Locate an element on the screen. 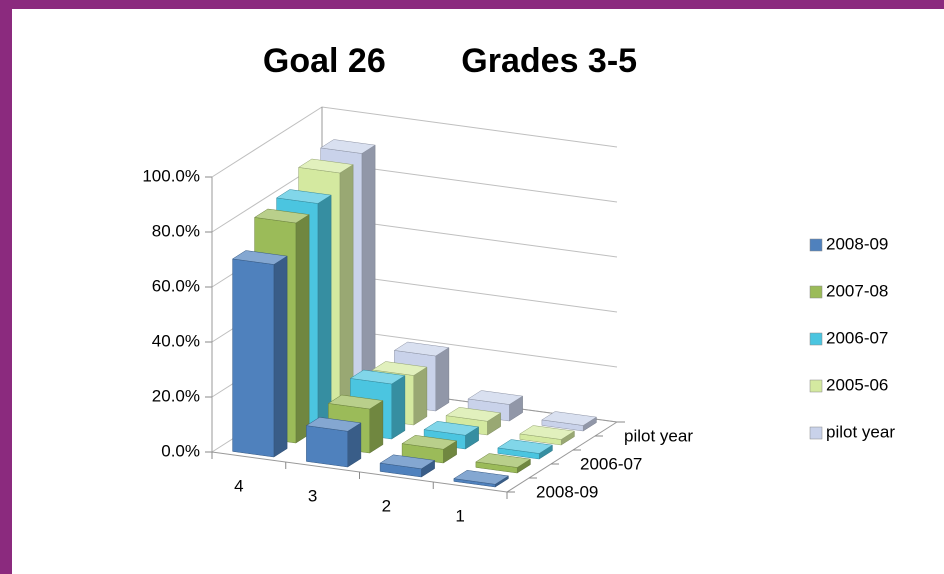 This screenshot has height=574, width=944. y-tick-label: 20.0% is located at coordinates (176, 395).